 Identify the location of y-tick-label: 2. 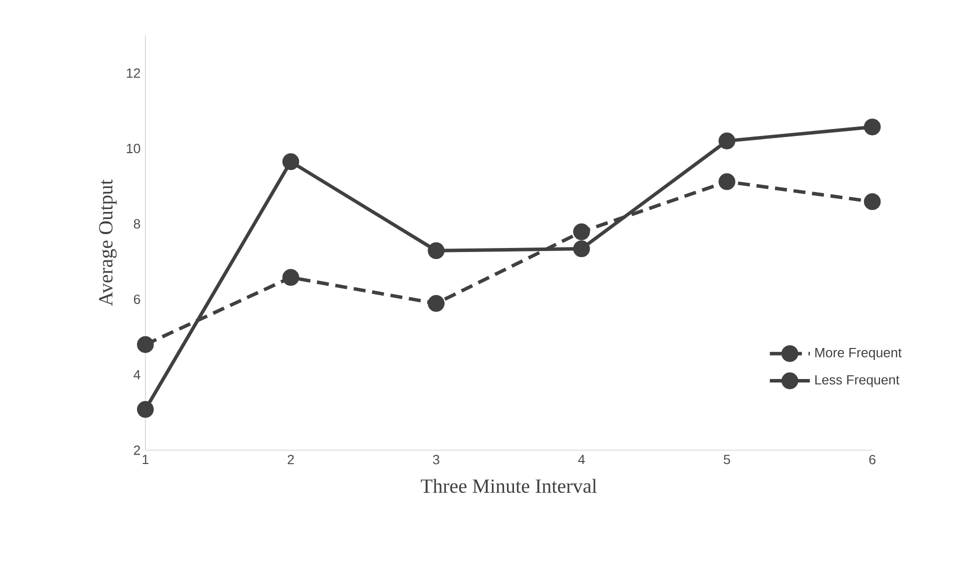
(137, 450).